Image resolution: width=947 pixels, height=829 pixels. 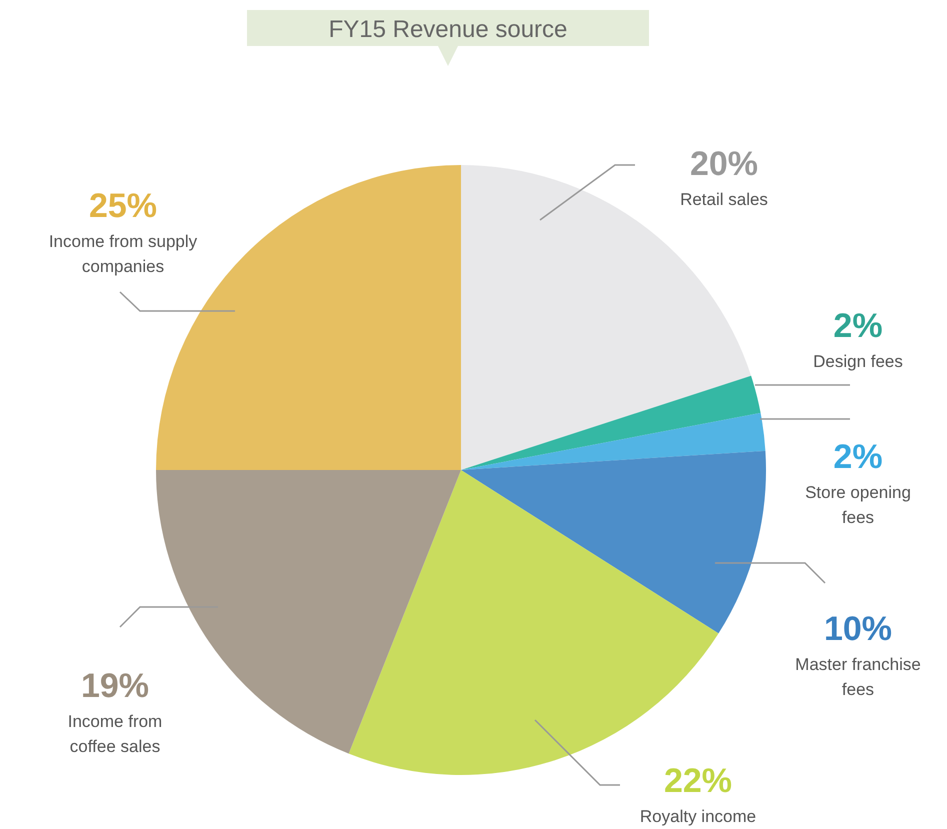 What do you see at coordinates (858, 505) in the screenshot?
I see `slice-label: Store opening fees` at bounding box center [858, 505].